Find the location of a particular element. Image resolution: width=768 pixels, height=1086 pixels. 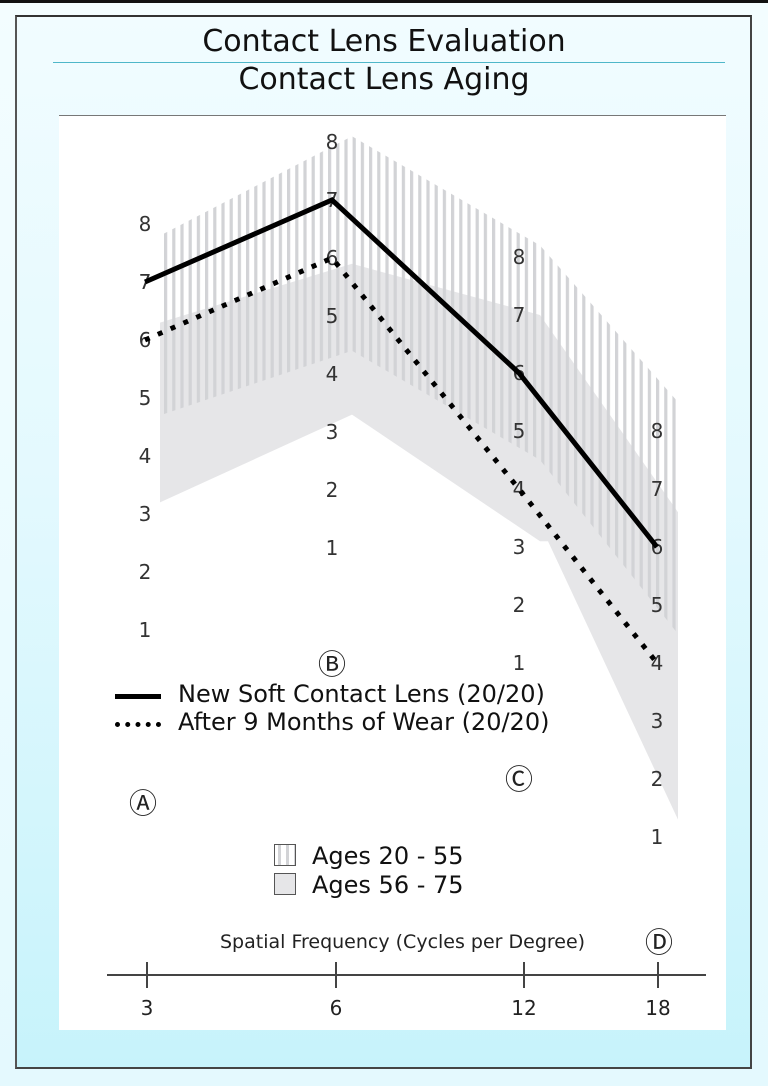

x-tick-label: 12 is located at coordinates (523, 1008).